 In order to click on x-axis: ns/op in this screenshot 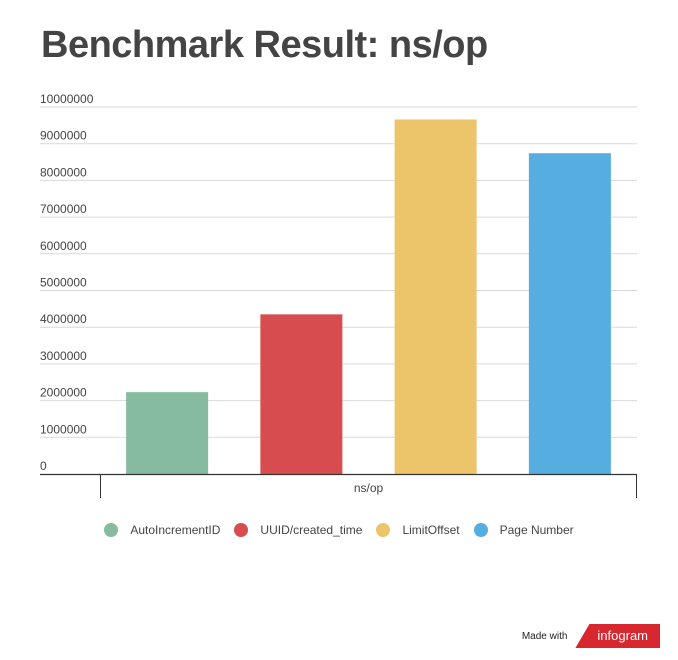, I will do `click(338, 485)`.